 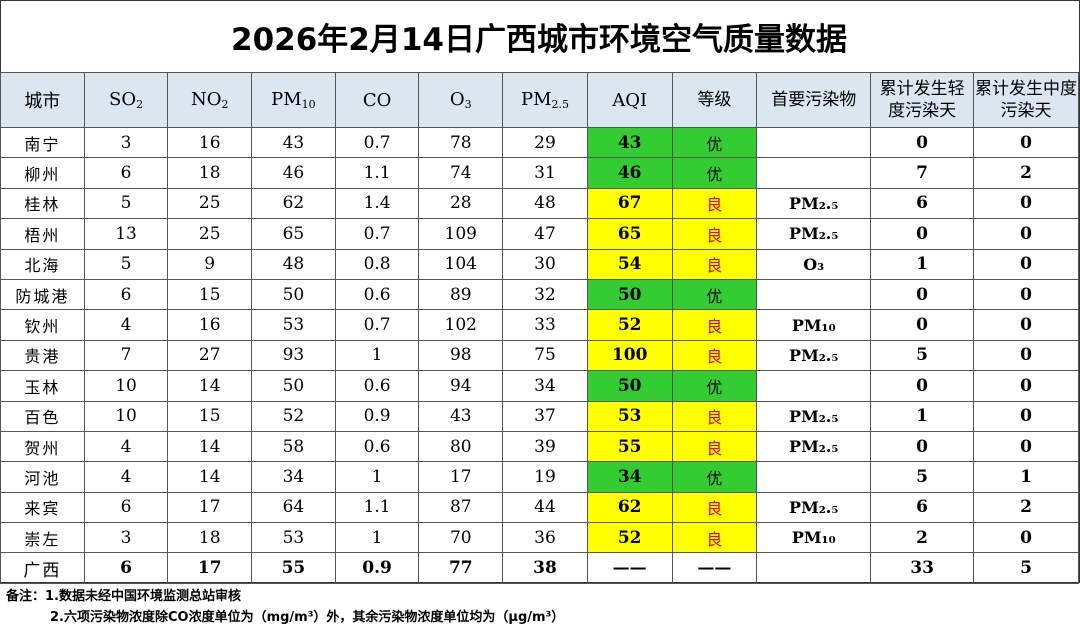 What do you see at coordinates (293, 234) in the screenshot?
I see `pm10-cell: 65` at bounding box center [293, 234].